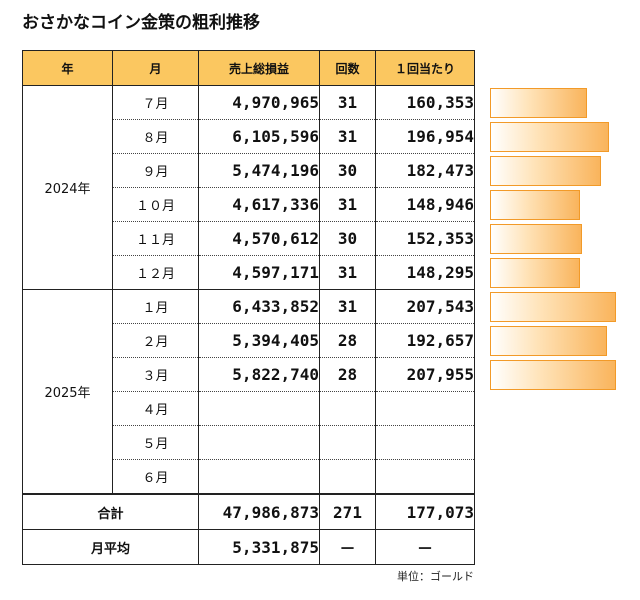  Describe the element at coordinates (425, 340) in the screenshot. I see `per-cell: 192,657` at that location.